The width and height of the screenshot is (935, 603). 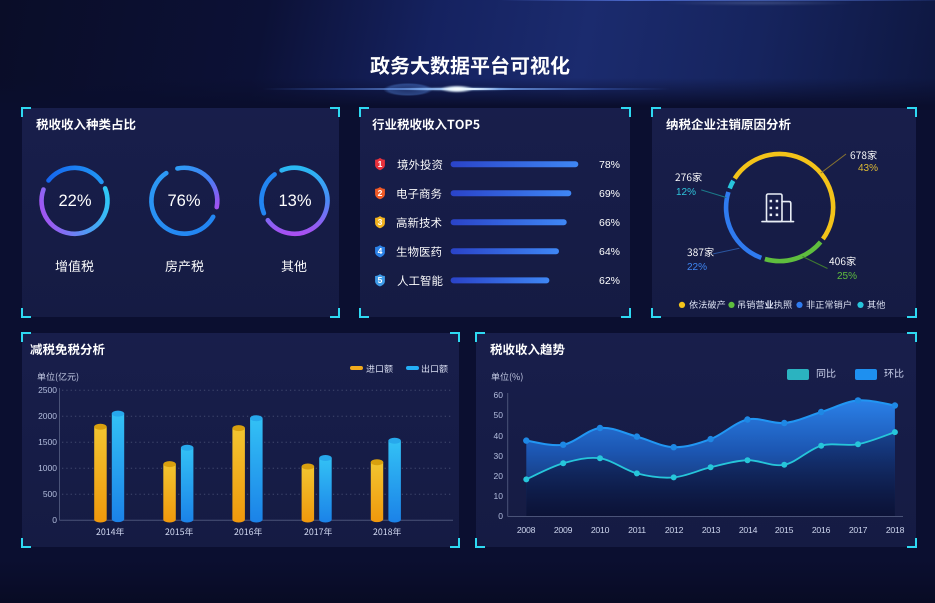 I want to click on svg-text: 2013, so click(x=710, y=530).